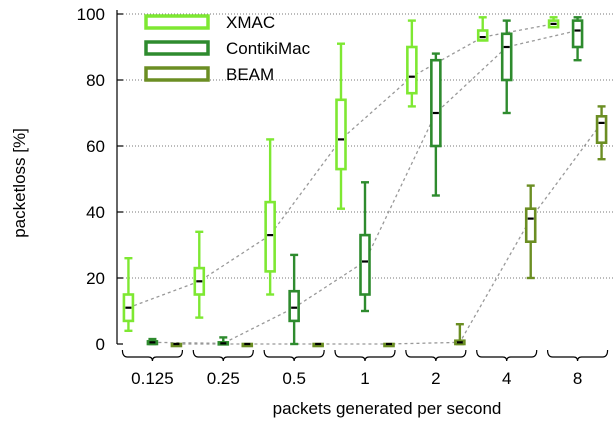  What do you see at coordinates (250, 74) in the screenshot?
I see `legend-label: BEAM` at bounding box center [250, 74].